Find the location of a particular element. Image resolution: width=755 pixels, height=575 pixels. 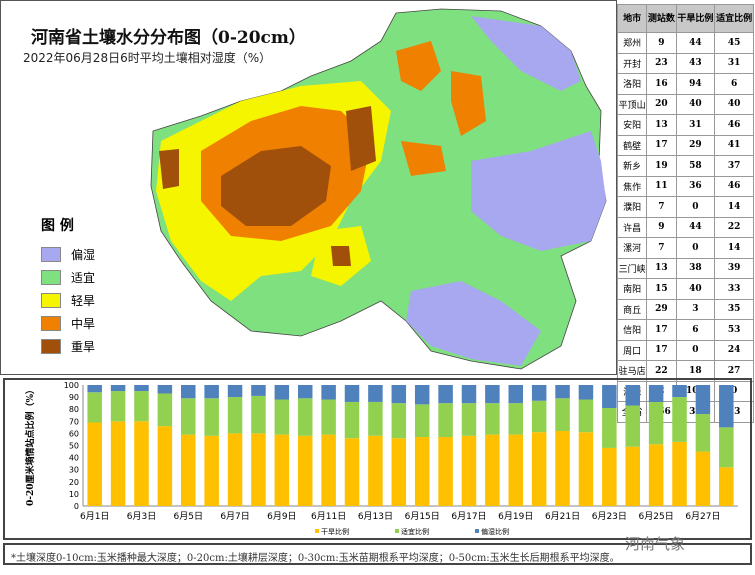

table-cell: 45 is located at coordinates (734, 43).